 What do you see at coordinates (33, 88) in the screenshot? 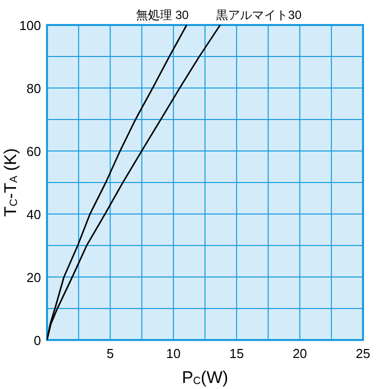
I see `y-tick-label: 80` at bounding box center [33, 88].